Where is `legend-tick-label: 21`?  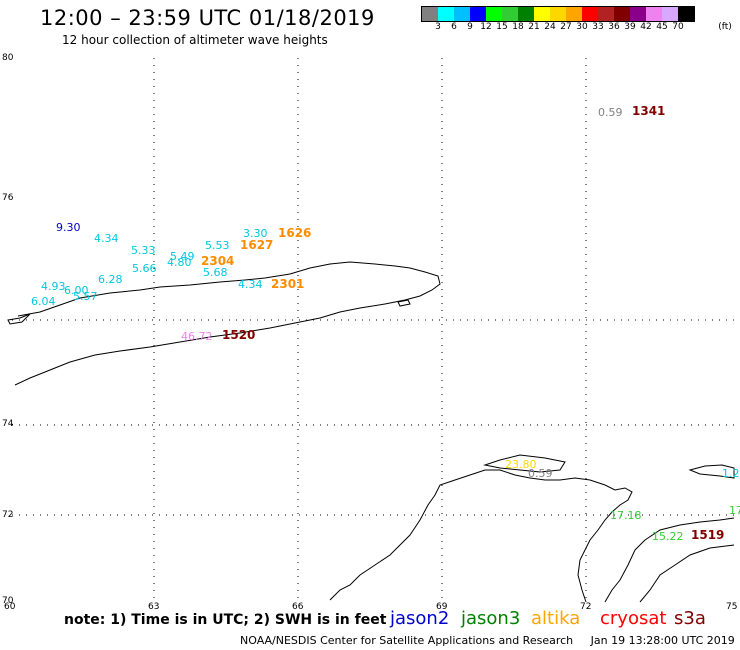
legend-tick-label: 21 is located at coordinates (534, 27).